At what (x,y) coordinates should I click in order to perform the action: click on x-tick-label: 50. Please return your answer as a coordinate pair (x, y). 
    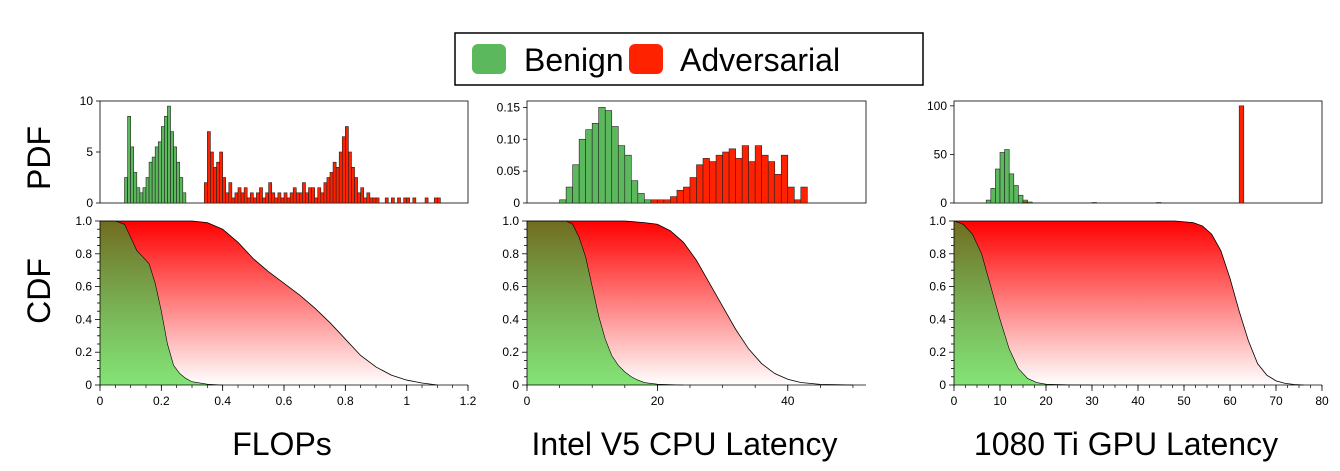
    Looking at the image, I should click on (1184, 401).